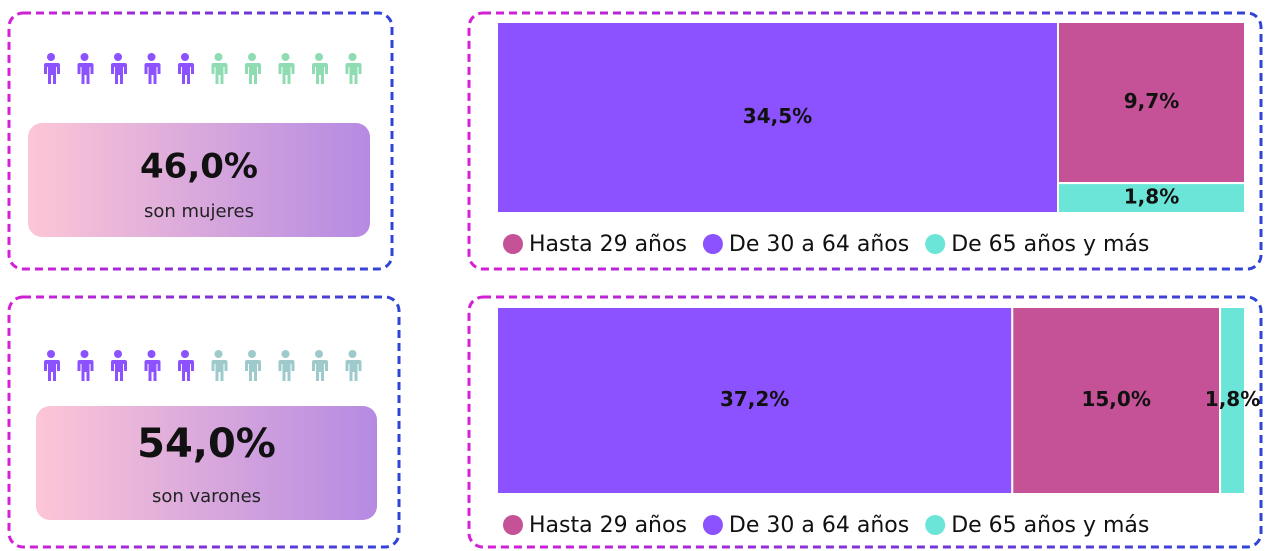 Image resolution: width=1268 pixels, height=551 pixels. I want to click on card-text: son varones, so click(206, 496).